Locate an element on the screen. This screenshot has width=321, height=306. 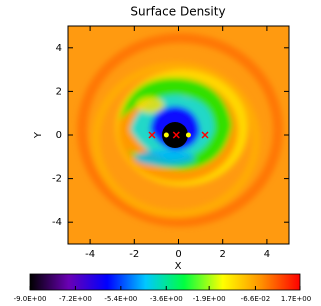
x-tick-label: -4 is located at coordinates (90, 254).